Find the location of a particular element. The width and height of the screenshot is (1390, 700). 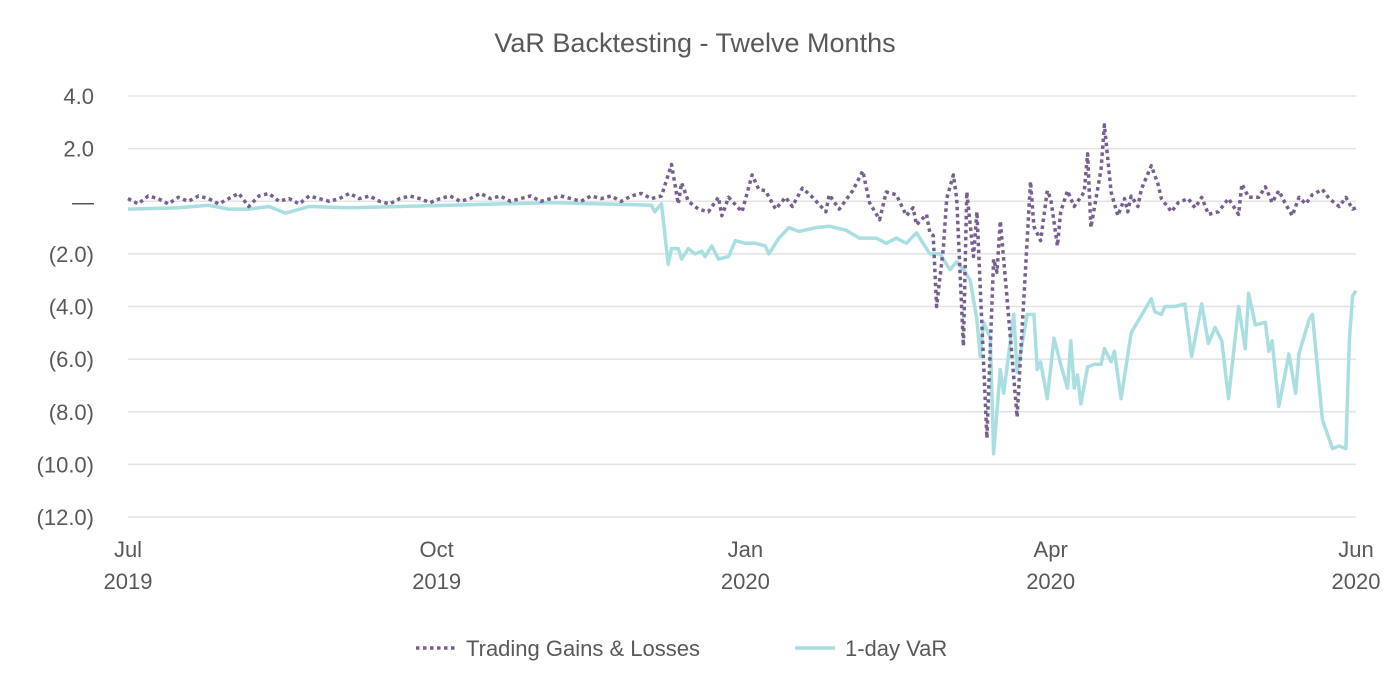

y-tick-label: (10.0) is located at coordinates (65, 464).